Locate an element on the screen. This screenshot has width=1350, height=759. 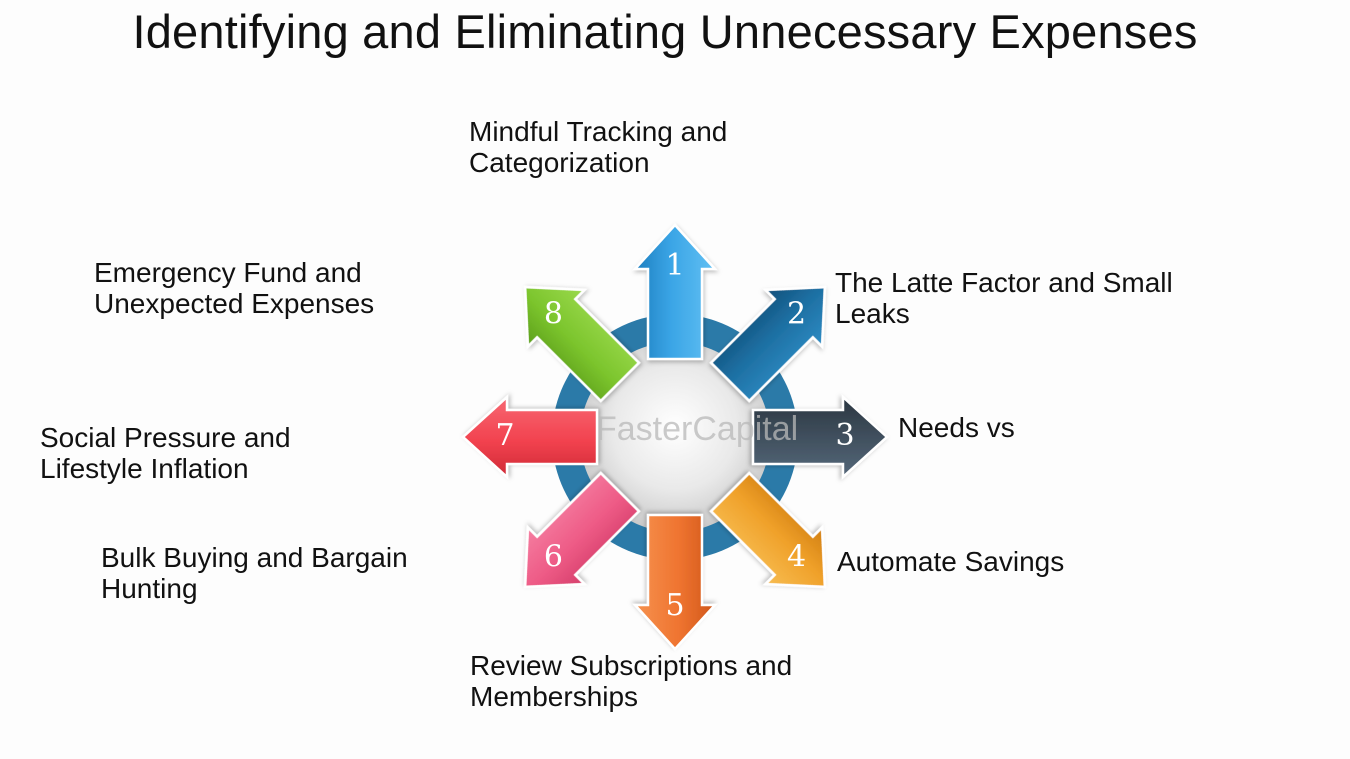
step-number-7: 7 is located at coordinates (504, 435).